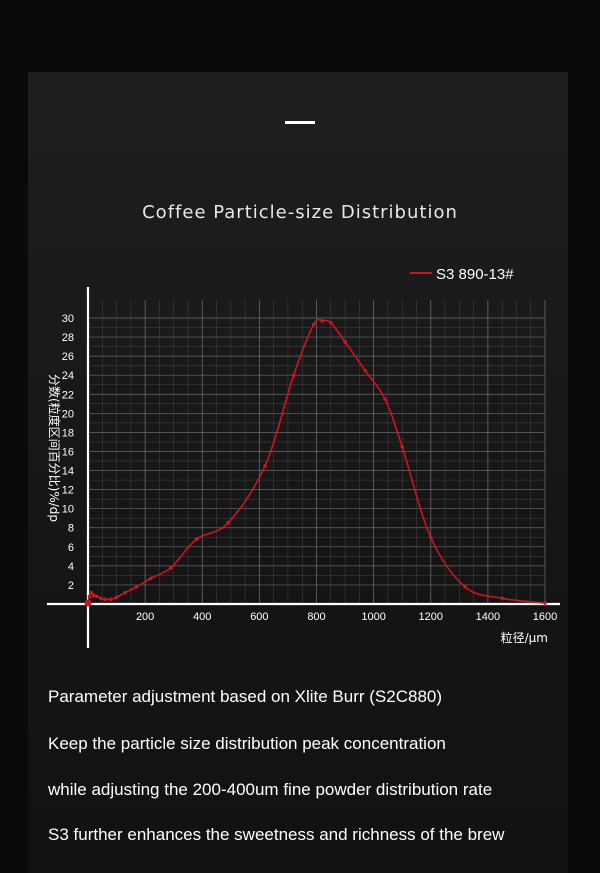 Image resolution: width=600 pixels, height=873 pixels. I want to click on x-tick-label: 600, so click(259, 617).